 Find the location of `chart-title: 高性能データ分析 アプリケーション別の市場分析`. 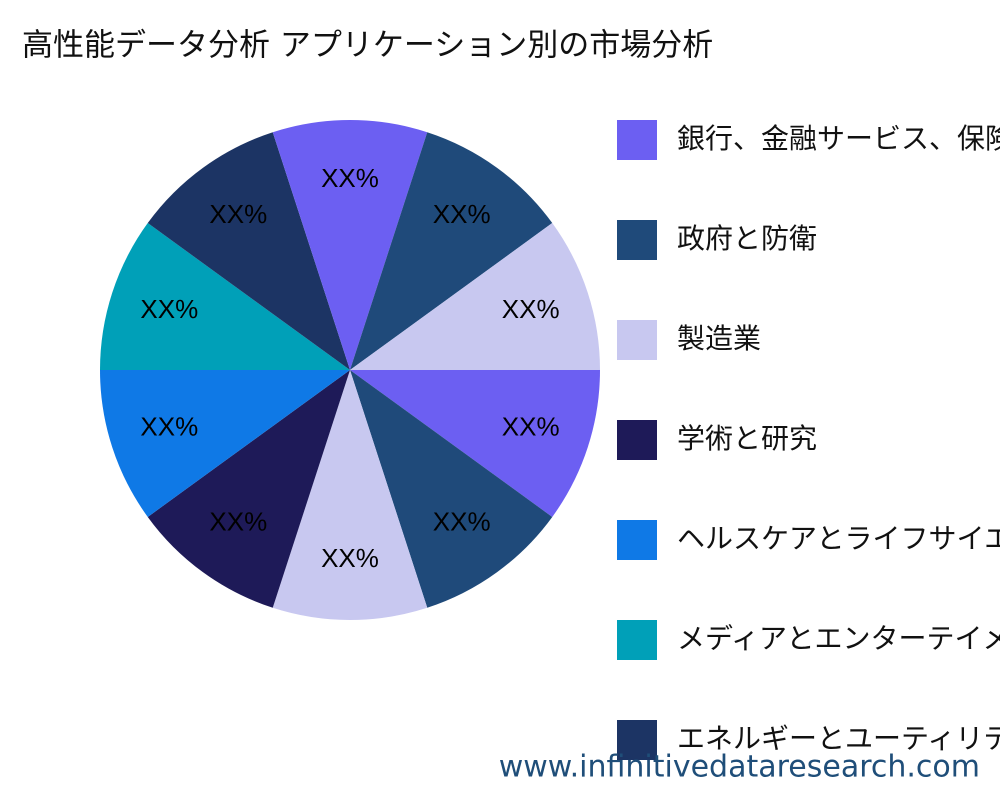

chart-title: 高性能データ分析 アプリケーション別の市場分析 is located at coordinates (367, 46).